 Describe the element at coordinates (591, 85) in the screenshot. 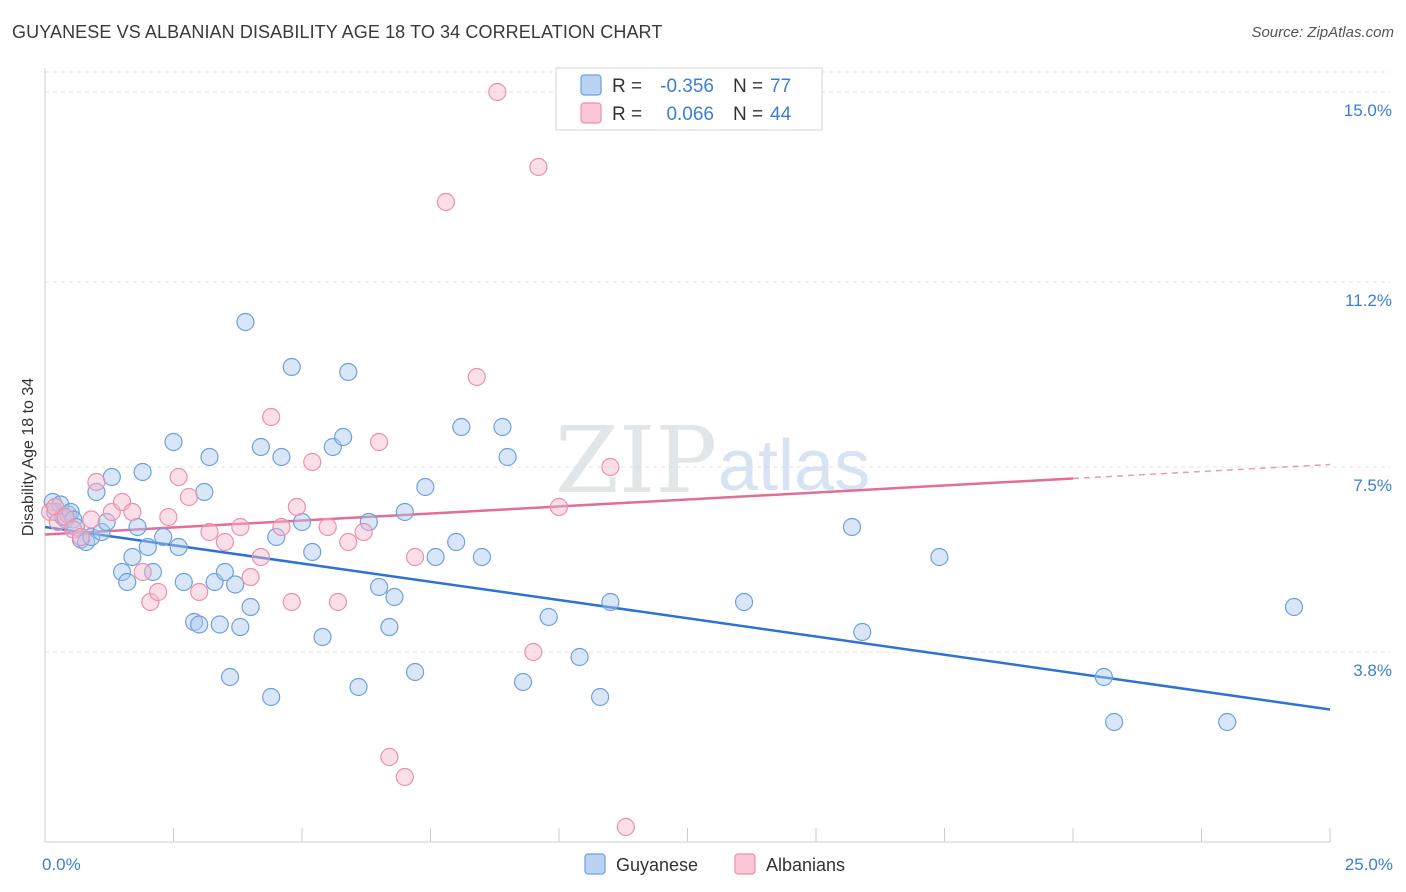

I see `guyanese-legend-swatch` at that location.